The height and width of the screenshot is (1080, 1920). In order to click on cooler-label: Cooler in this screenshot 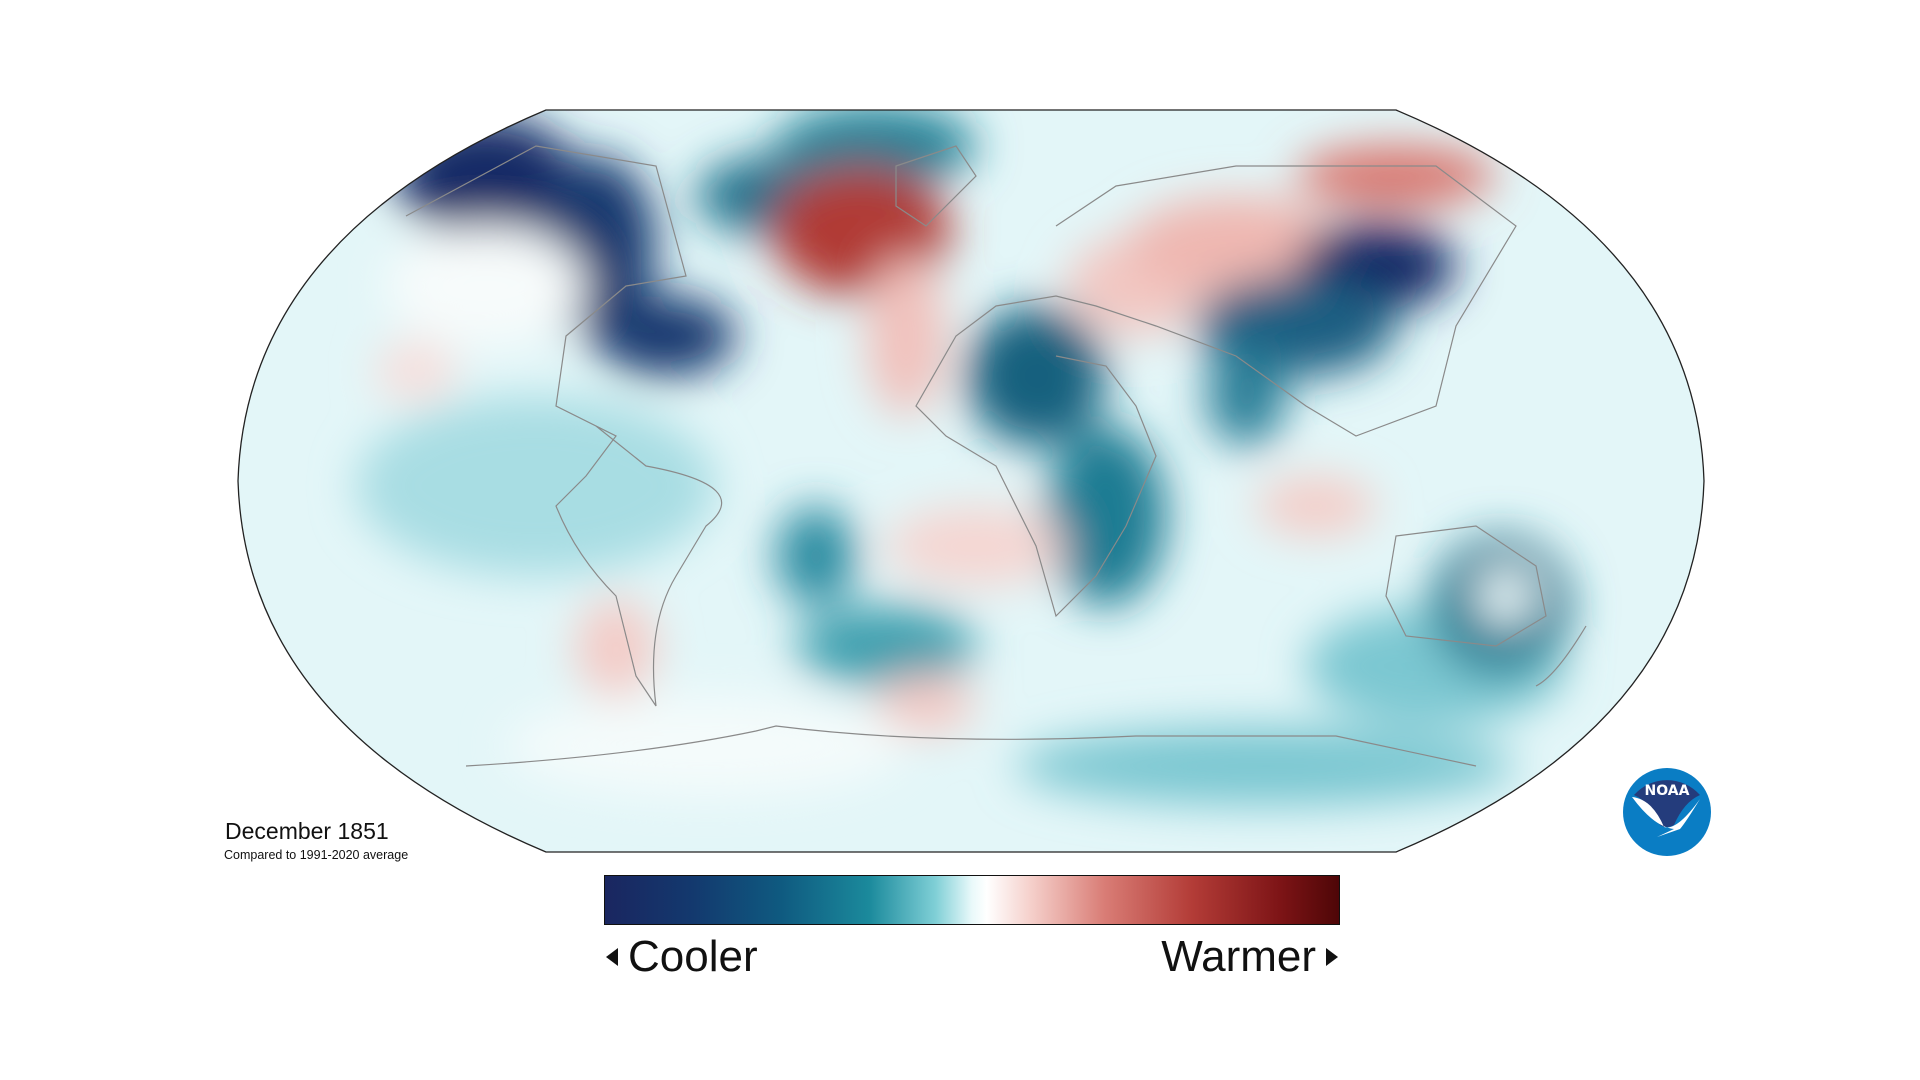, I will do `click(682, 957)`.